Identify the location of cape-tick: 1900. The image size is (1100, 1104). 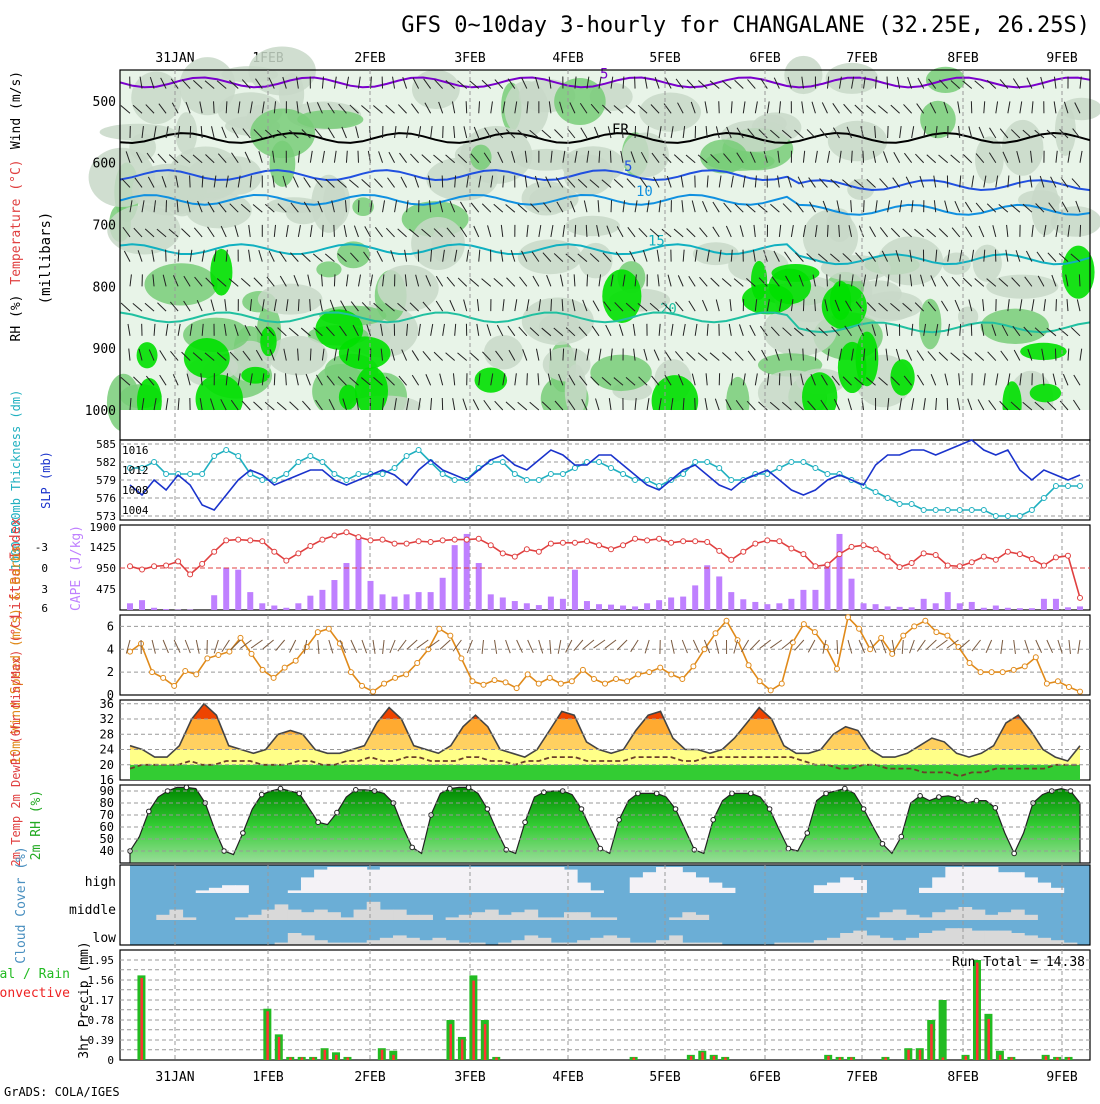
(103, 527).